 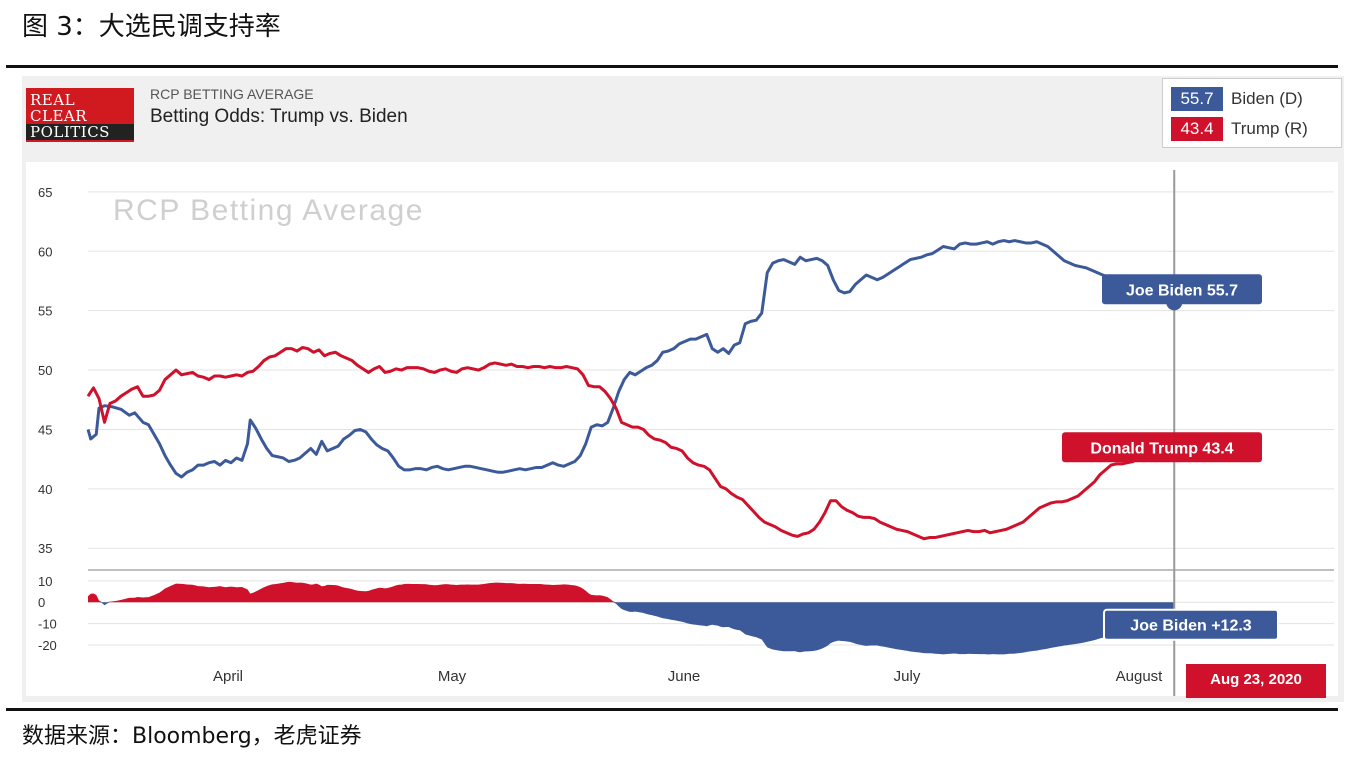 What do you see at coordinates (228, 676) in the screenshot?
I see `x-tick-label: April` at bounding box center [228, 676].